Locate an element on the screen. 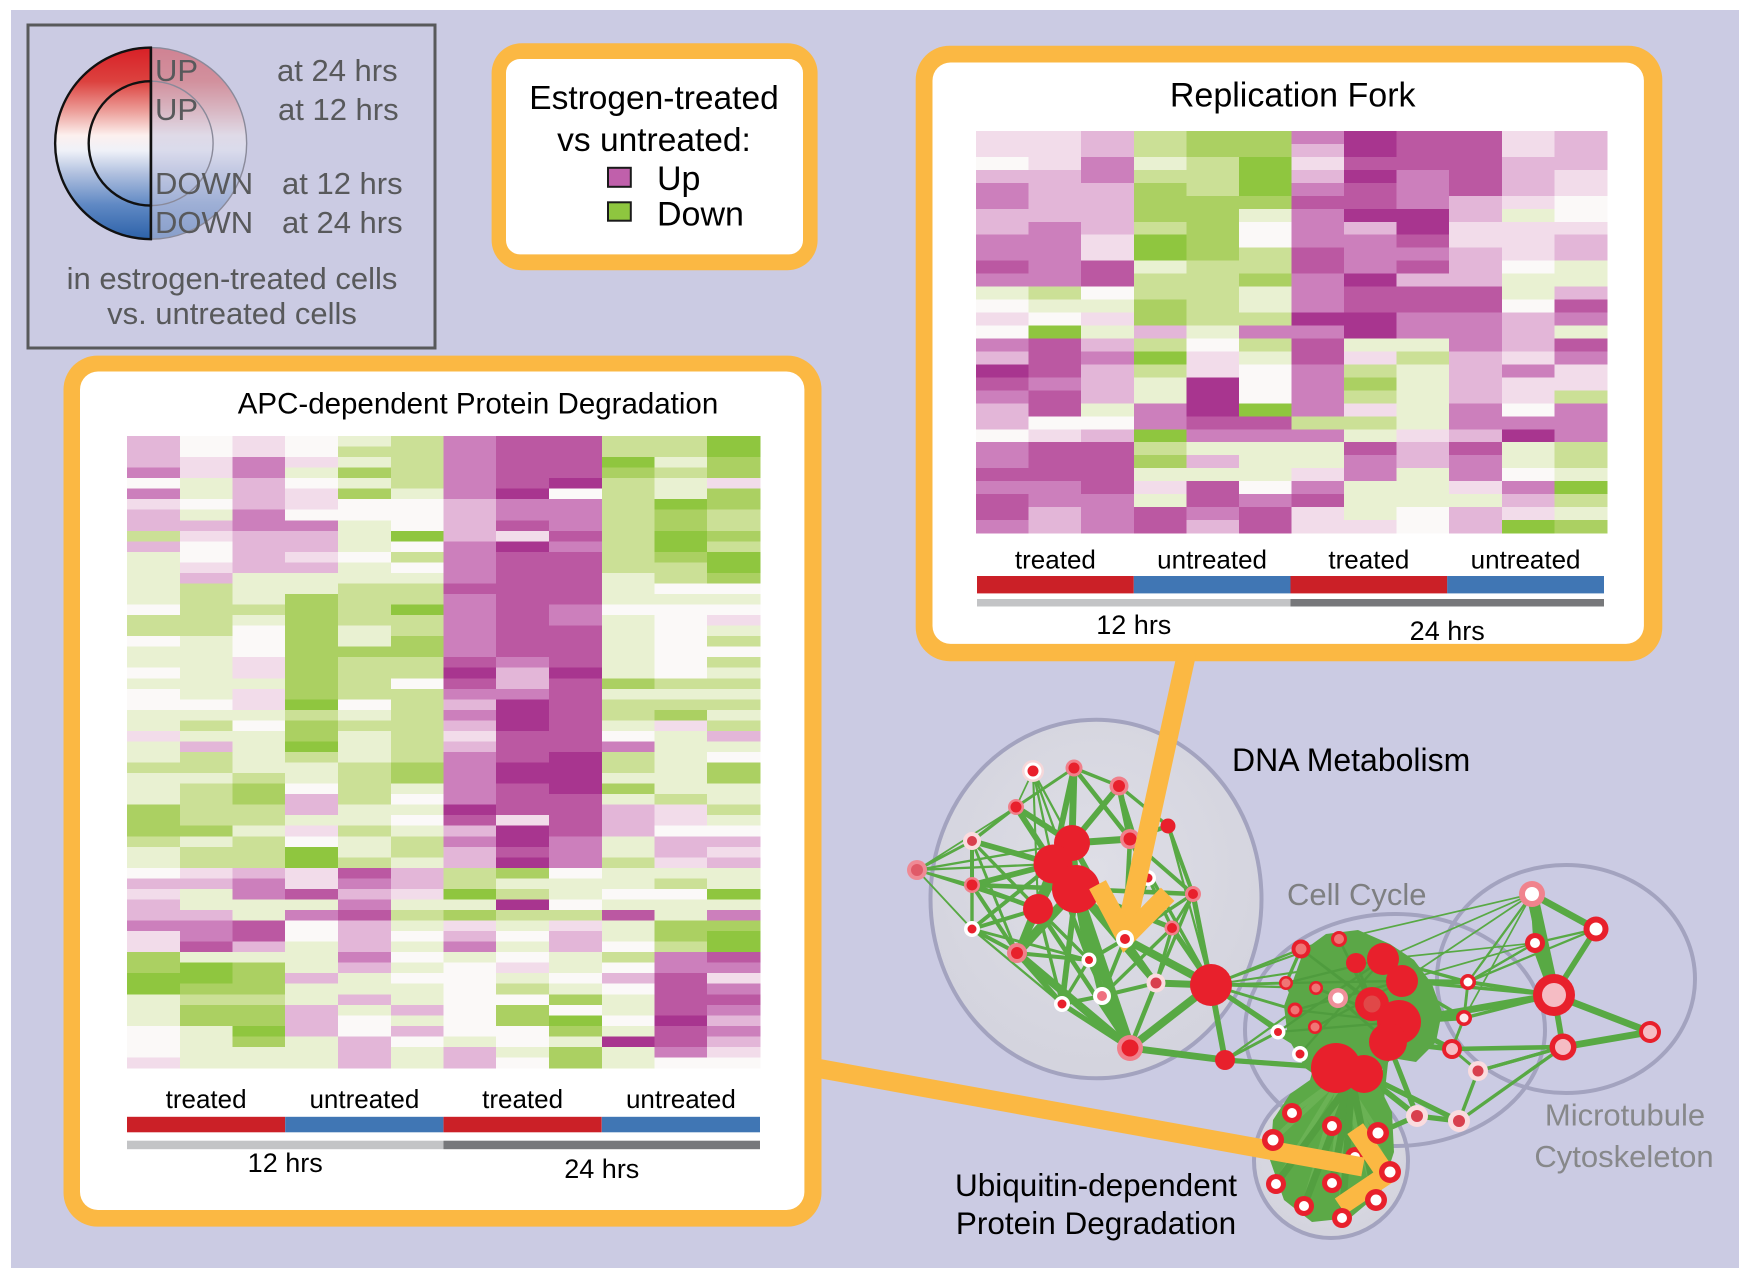 The image size is (1750, 1284). svg-text: Down is located at coordinates (700, 215).